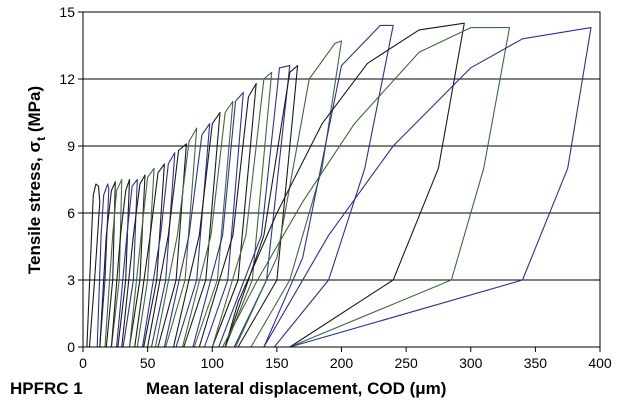 The width and height of the screenshot is (633, 403). I want to click on x-tick-label-1: 50, so click(148, 363).